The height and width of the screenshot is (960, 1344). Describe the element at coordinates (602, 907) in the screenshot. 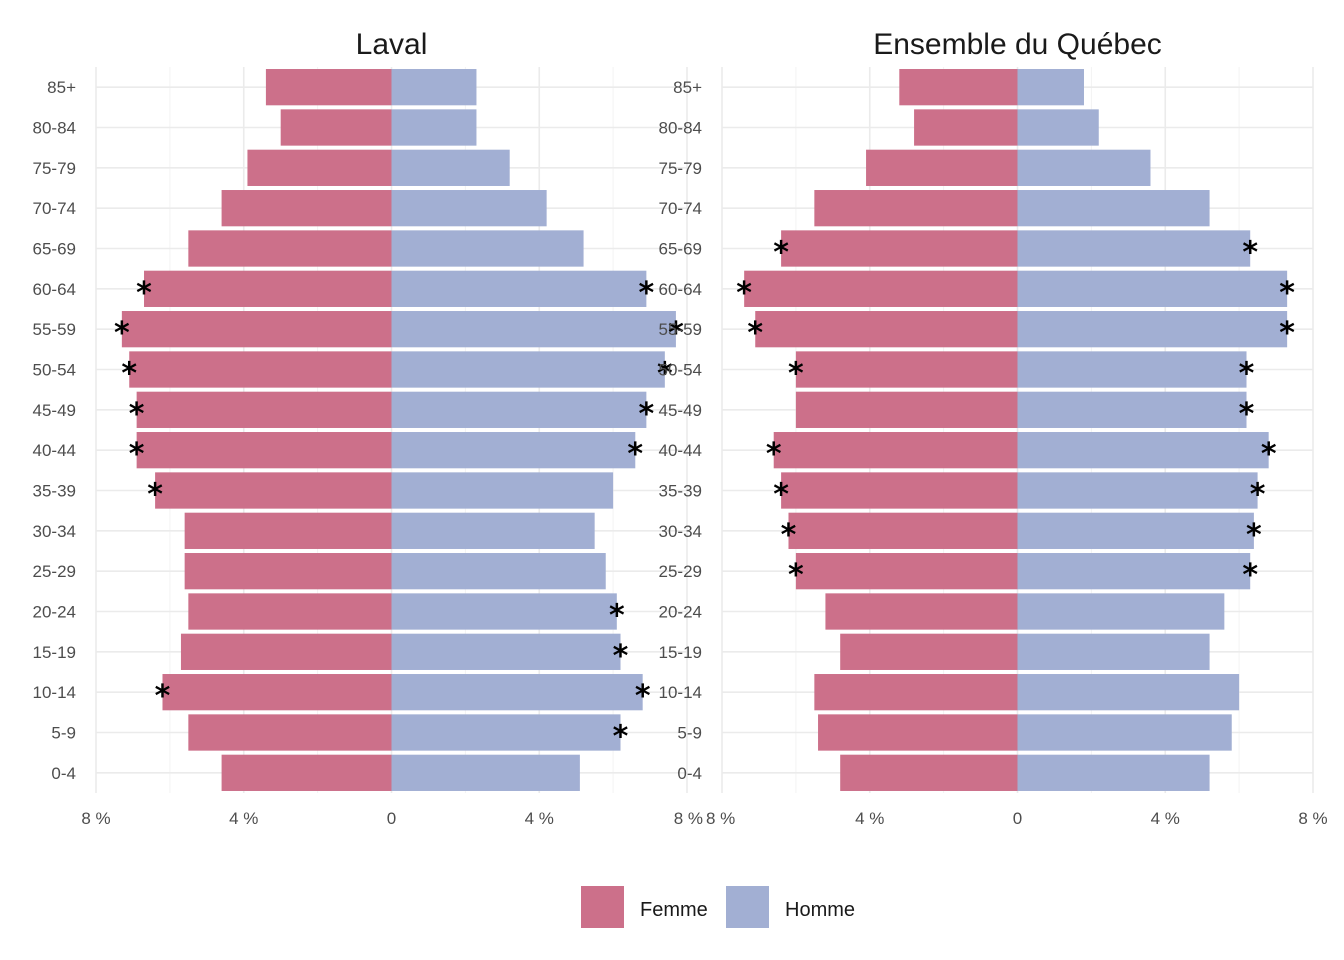

I see `legend-key-femme` at that location.